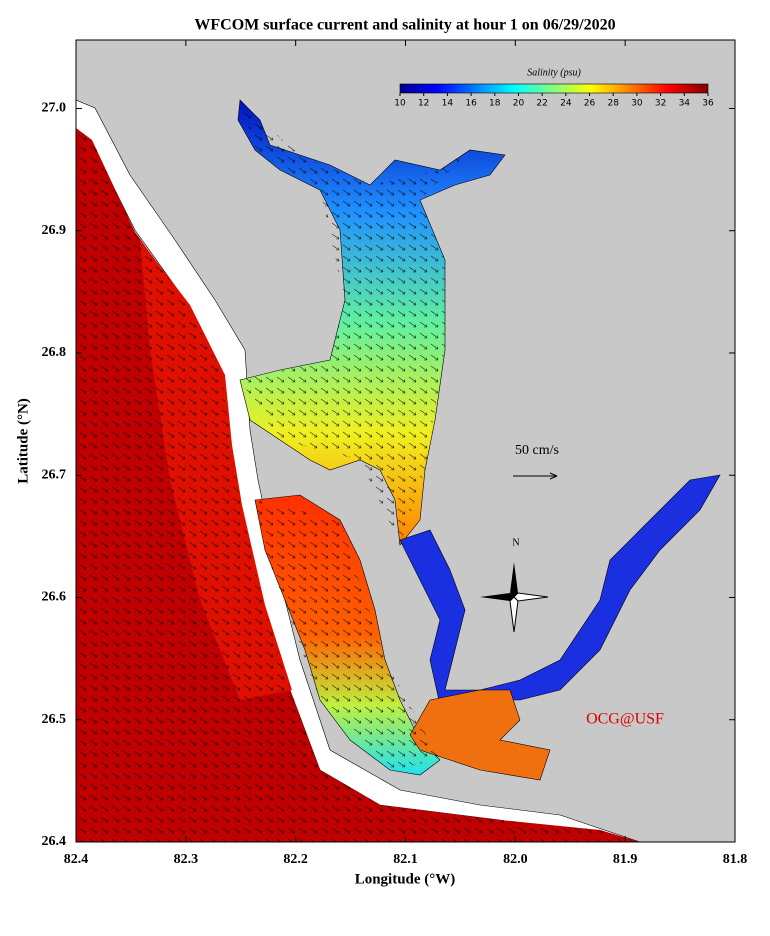  What do you see at coordinates (514, 597) in the screenshot?
I see `compass` at bounding box center [514, 597].